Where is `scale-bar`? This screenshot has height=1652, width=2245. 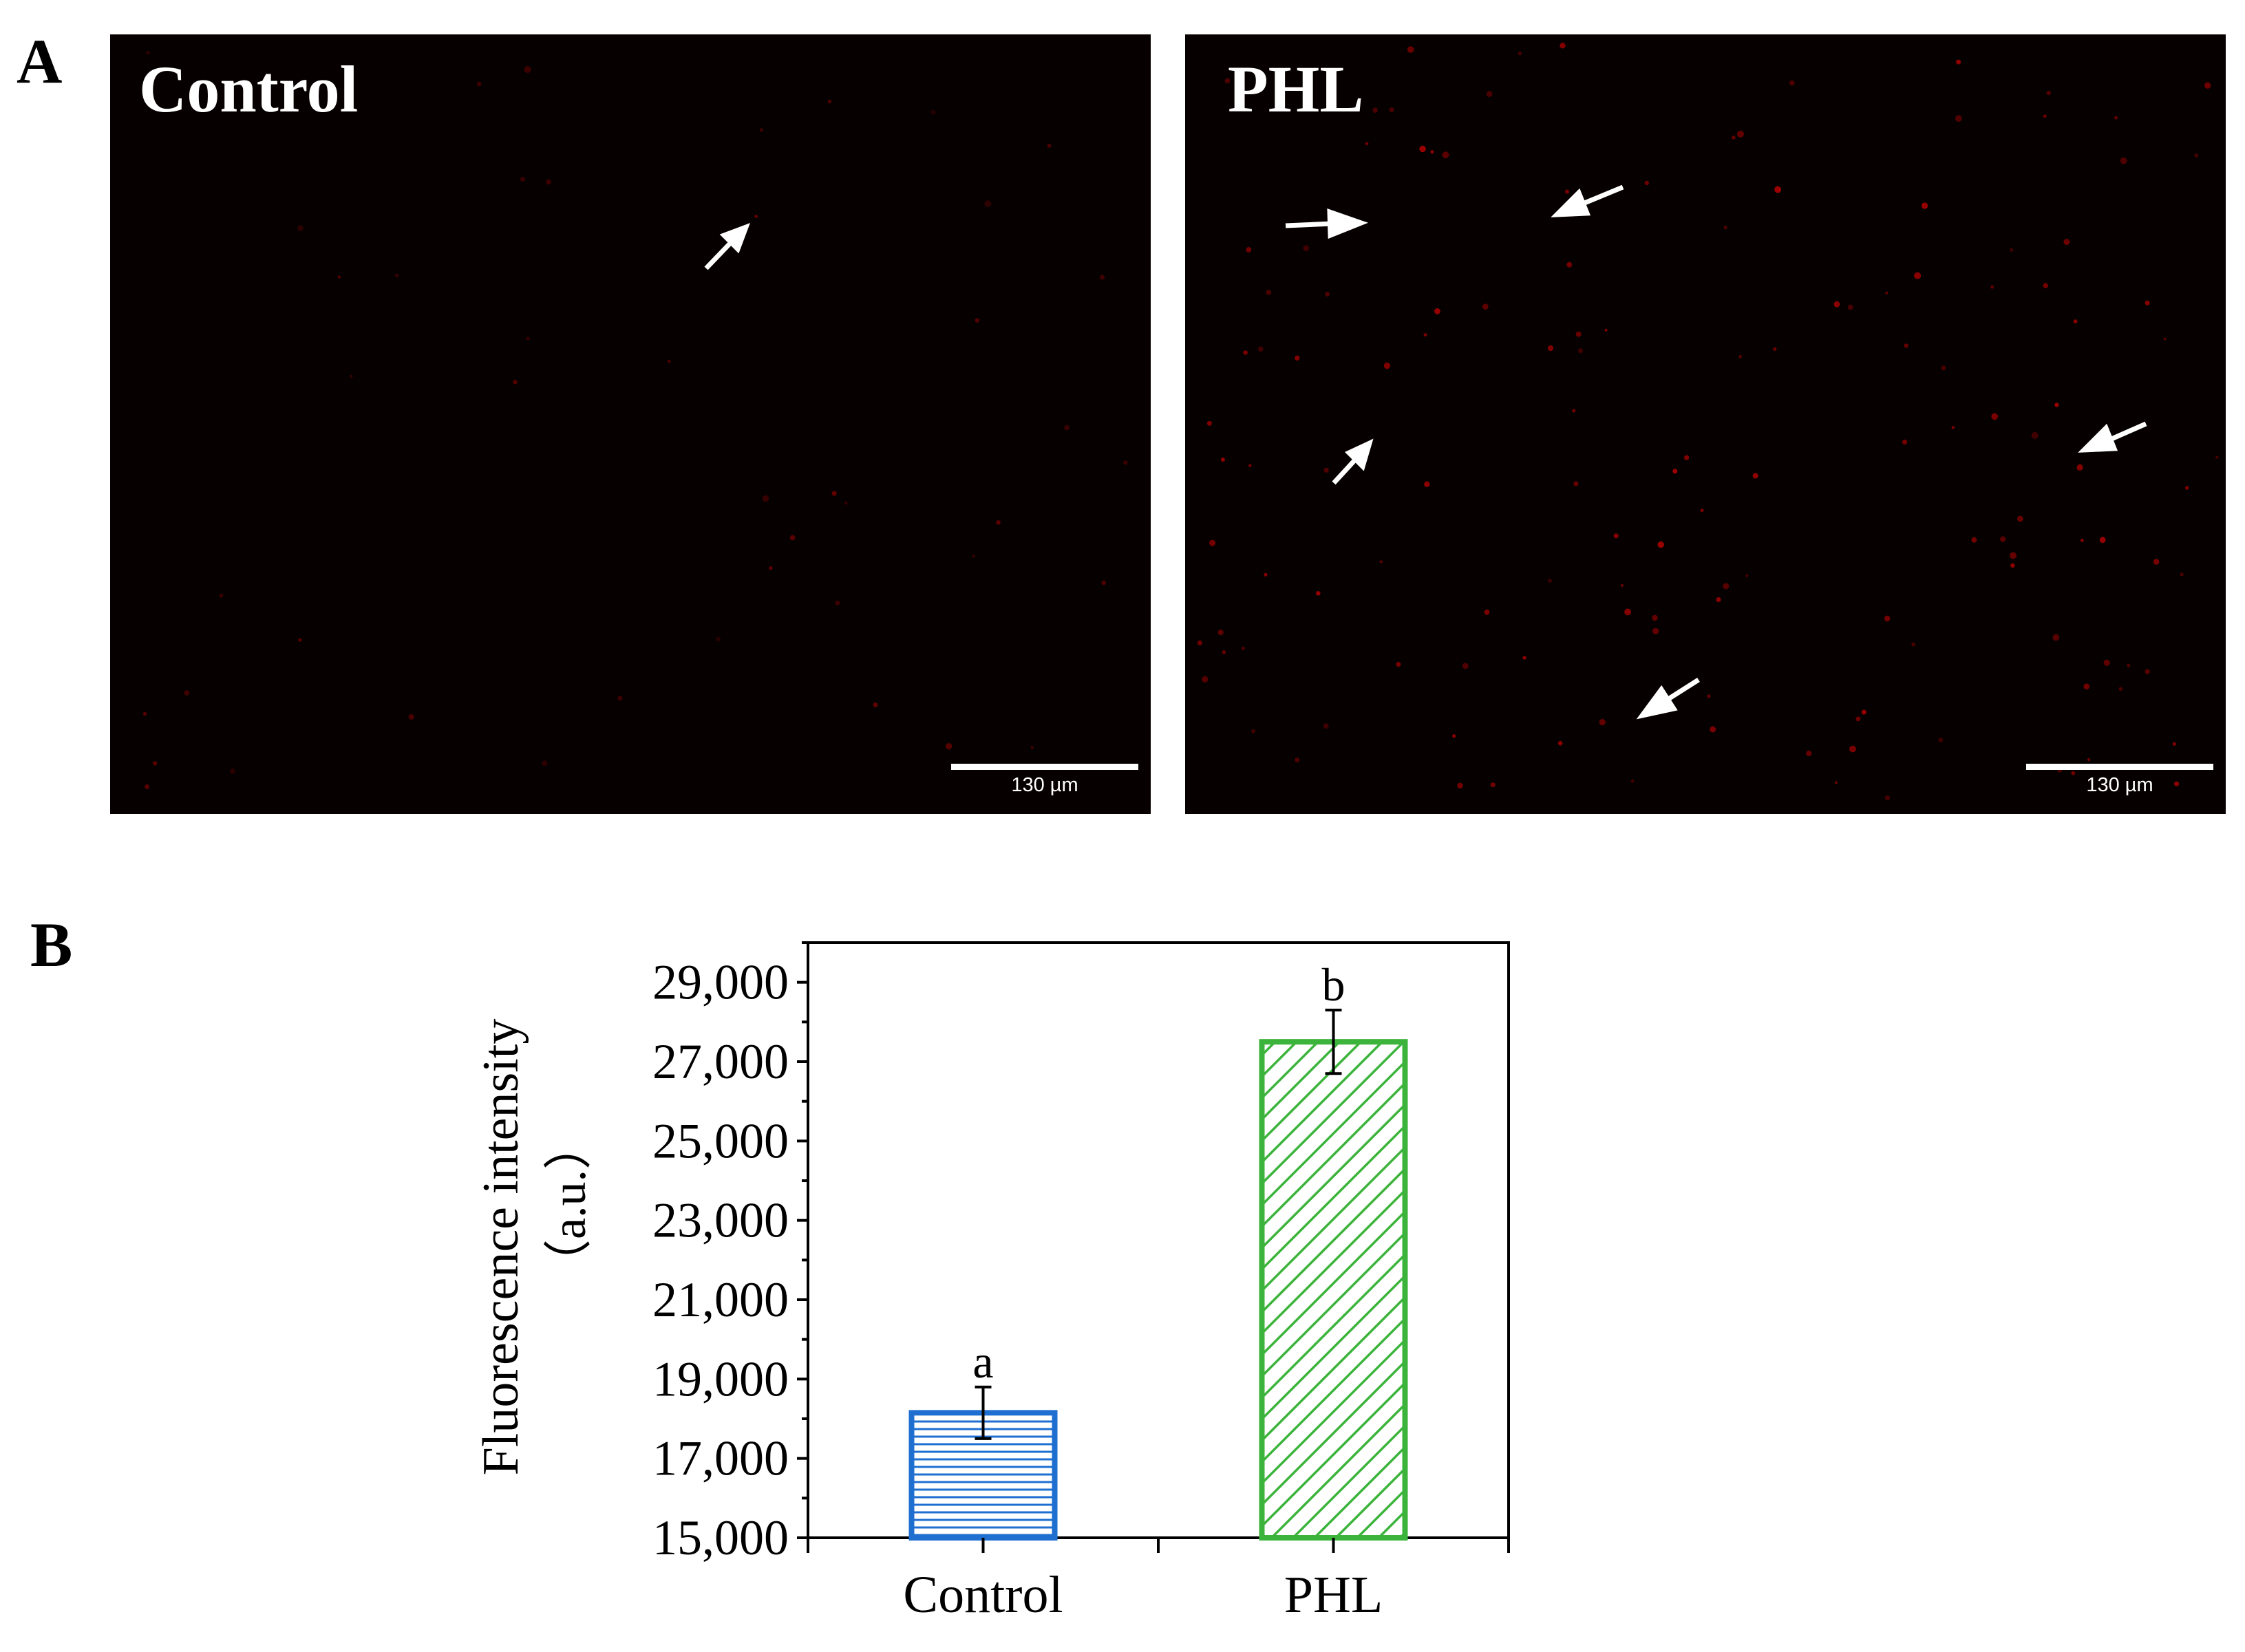 scale-bar is located at coordinates (2119, 767).